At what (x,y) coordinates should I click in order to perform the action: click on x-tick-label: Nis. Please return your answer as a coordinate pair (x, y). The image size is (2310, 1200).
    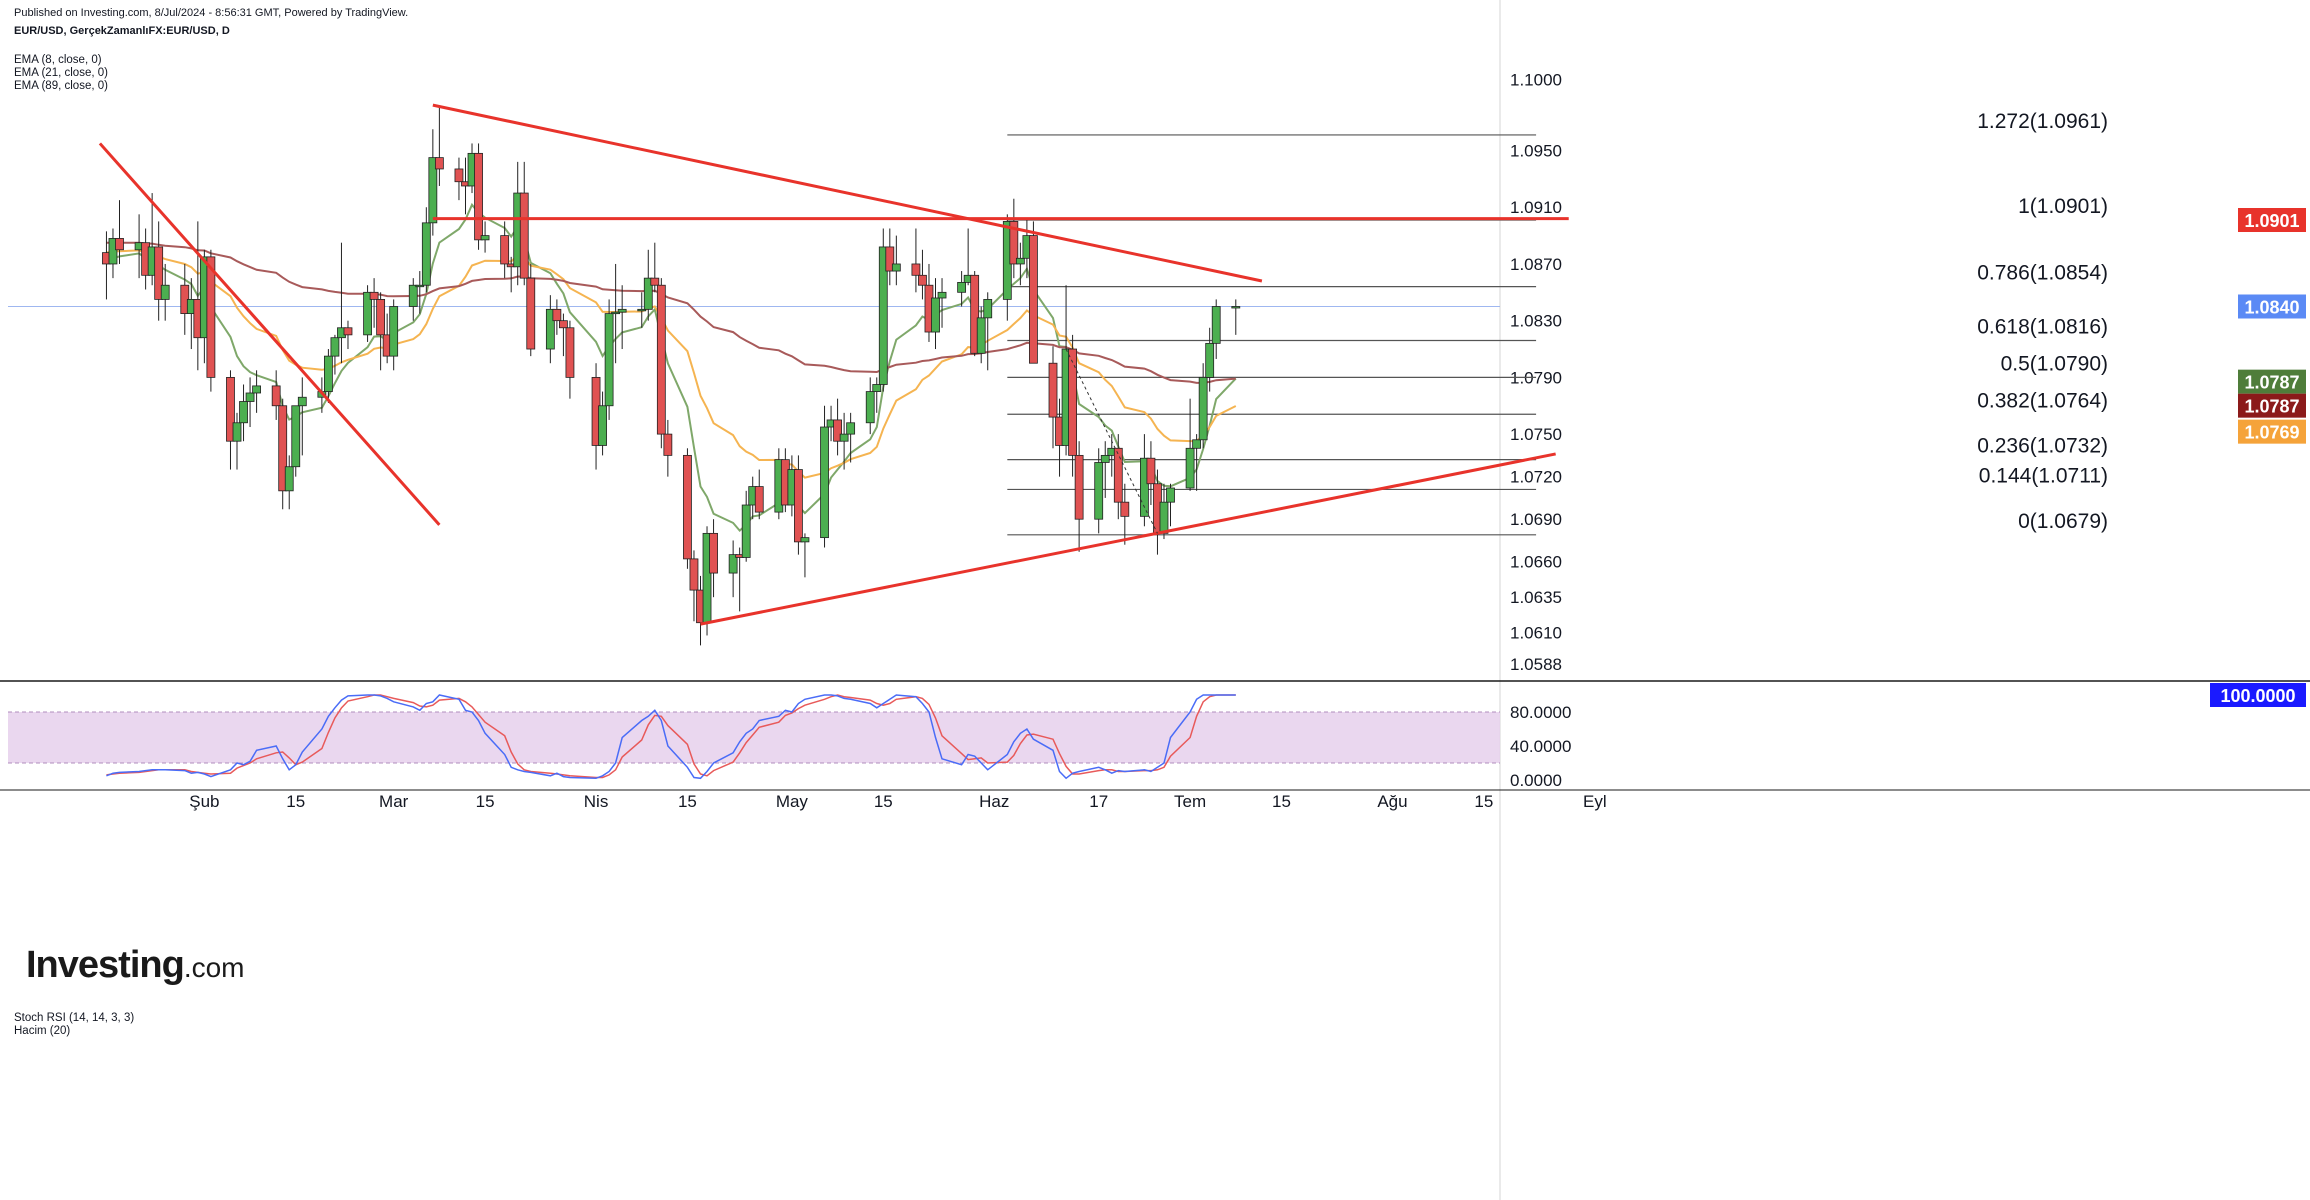
    Looking at the image, I should click on (596, 801).